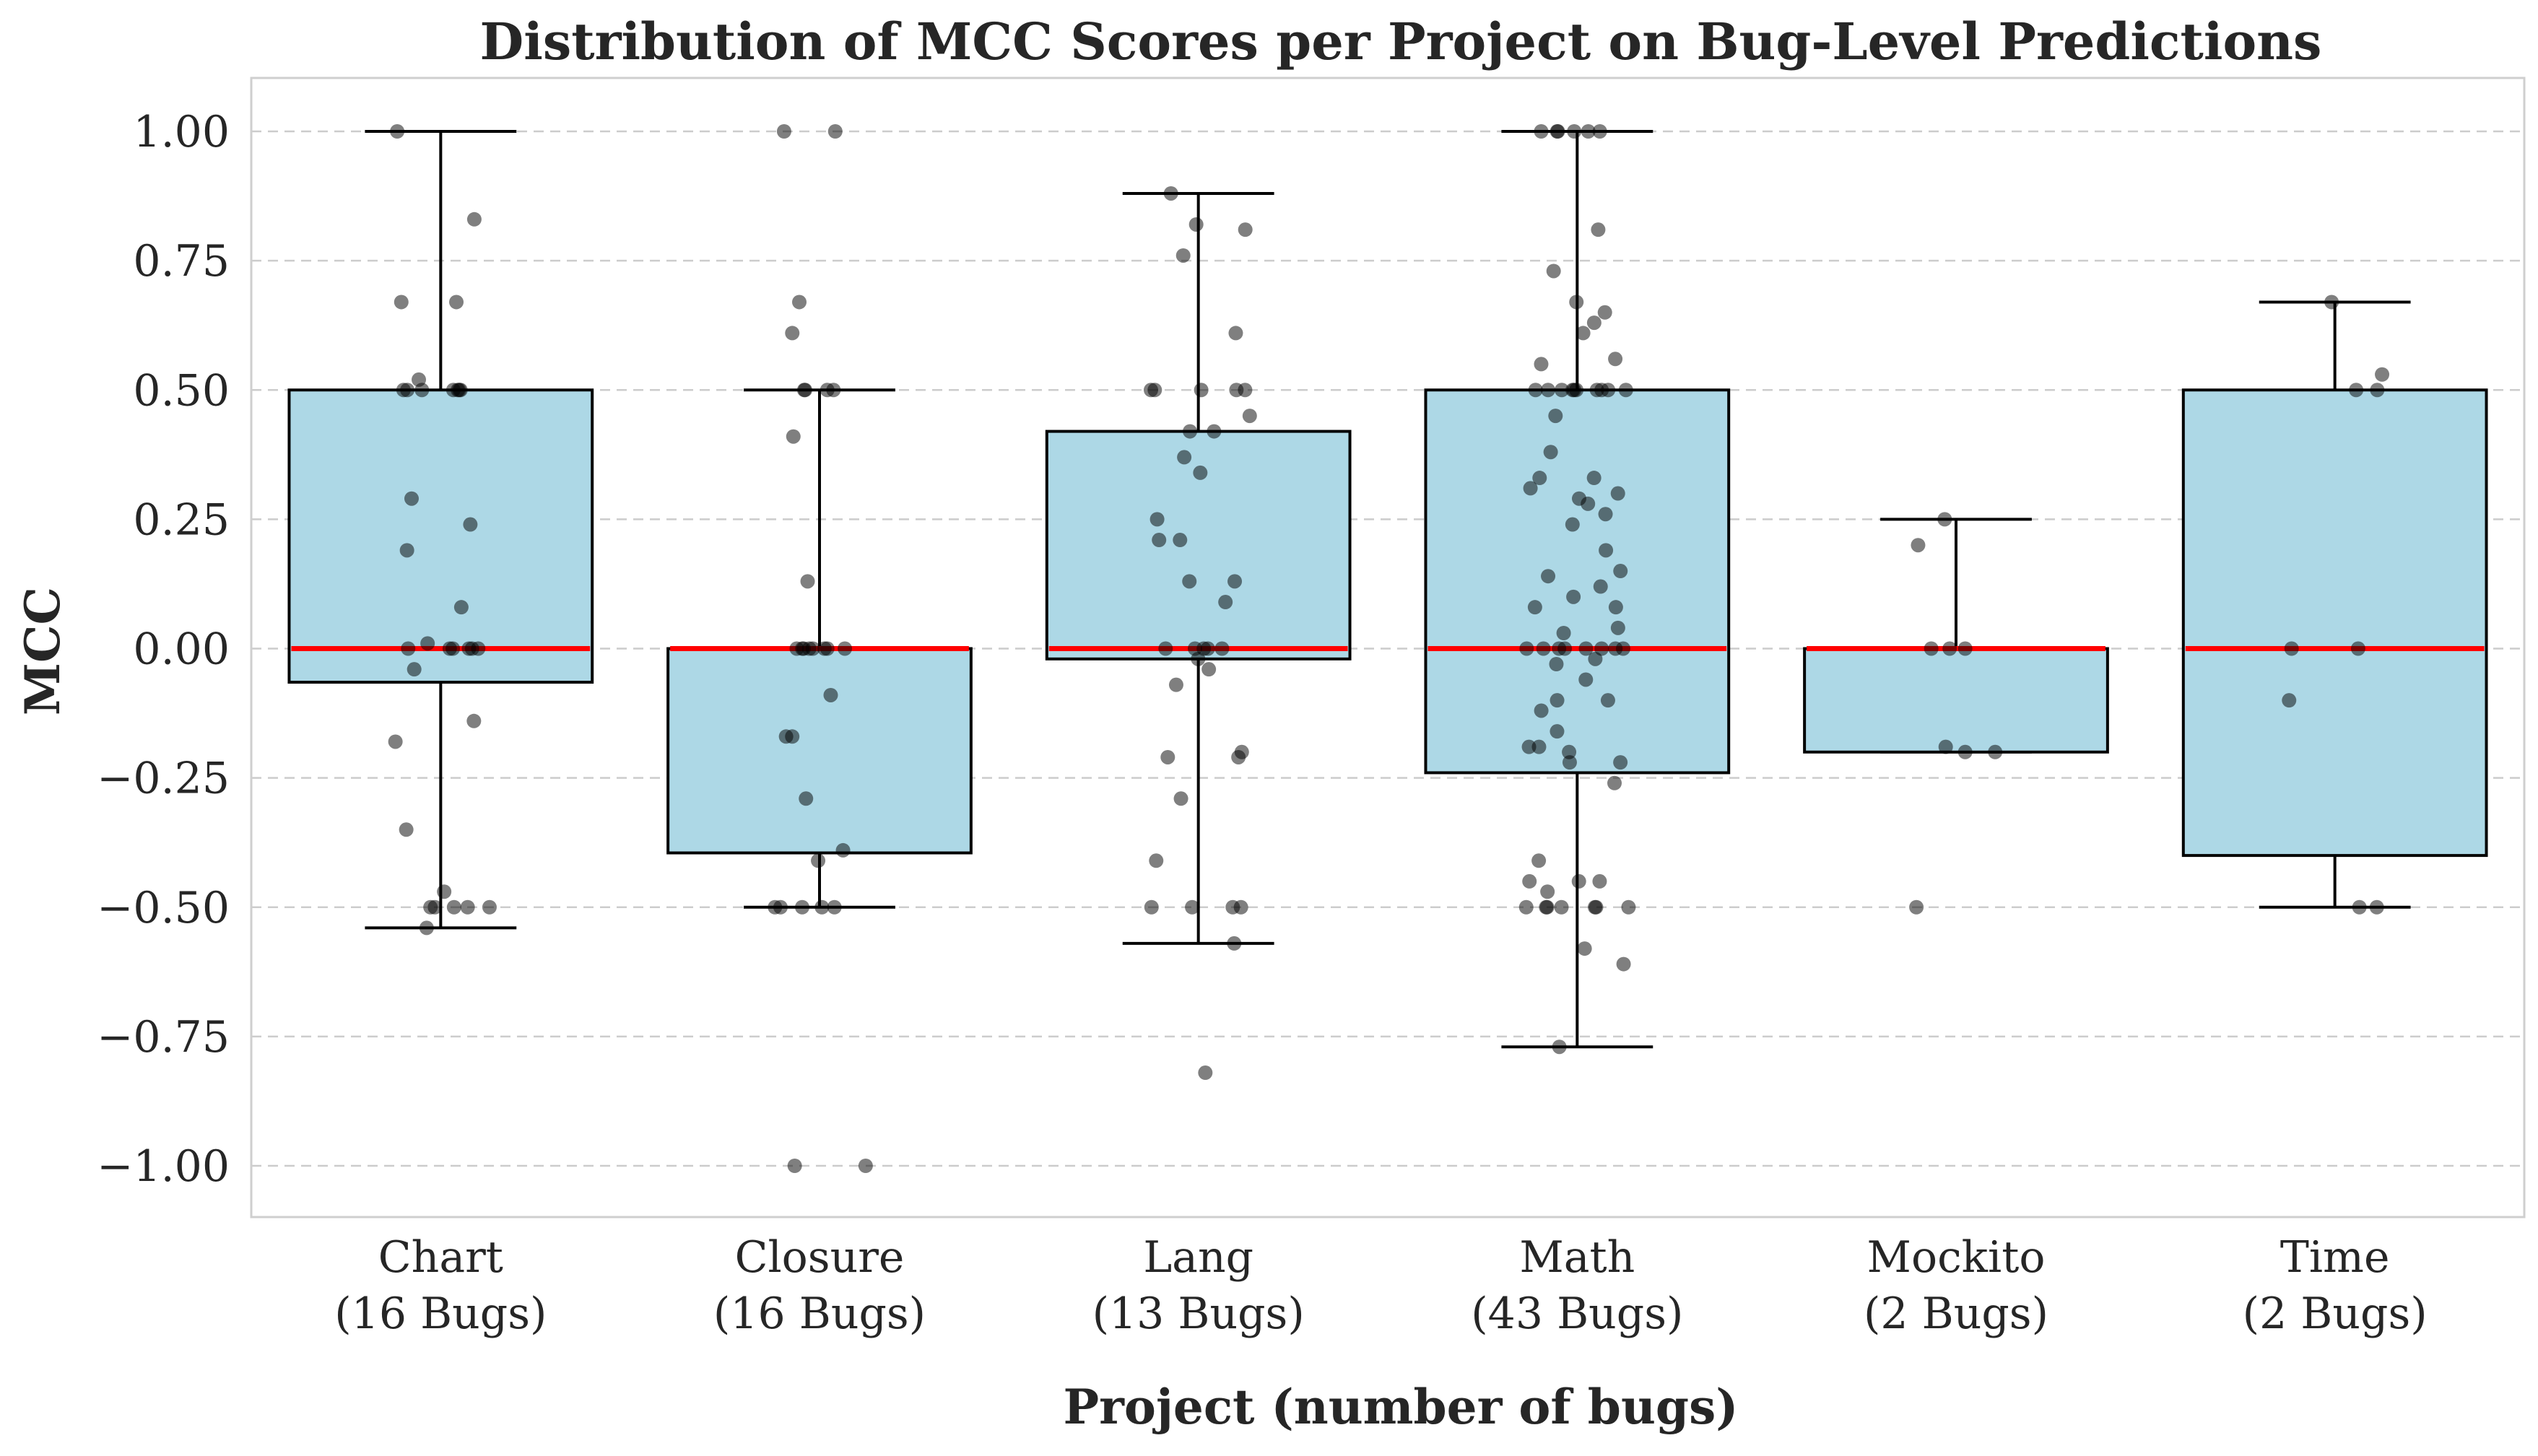 This screenshot has height=1456, width=2538. I want to click on box-chart, so click(440, 530).